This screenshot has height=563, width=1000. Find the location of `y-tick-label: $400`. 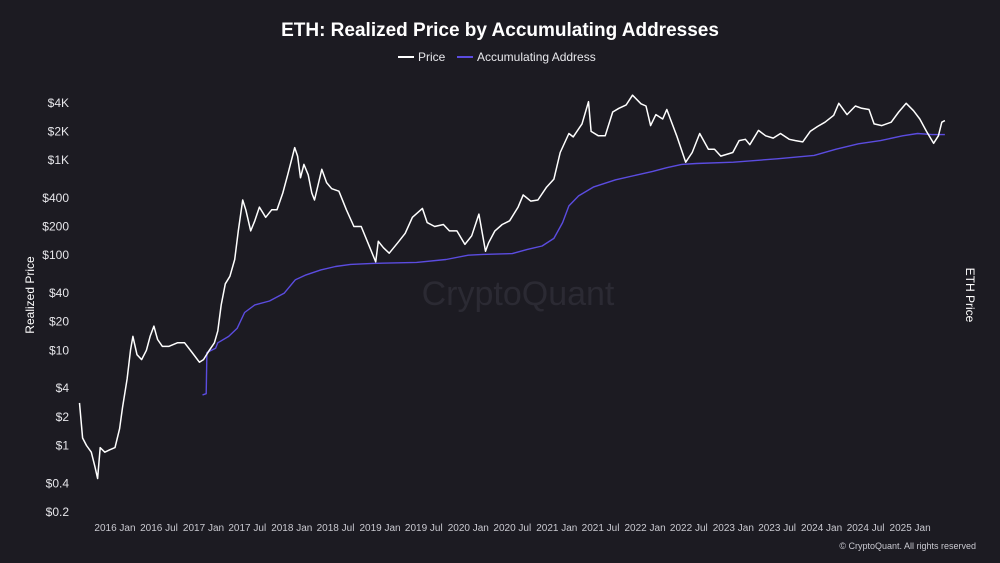

y-tick-label: $400 is located at coordinates (55, 198).